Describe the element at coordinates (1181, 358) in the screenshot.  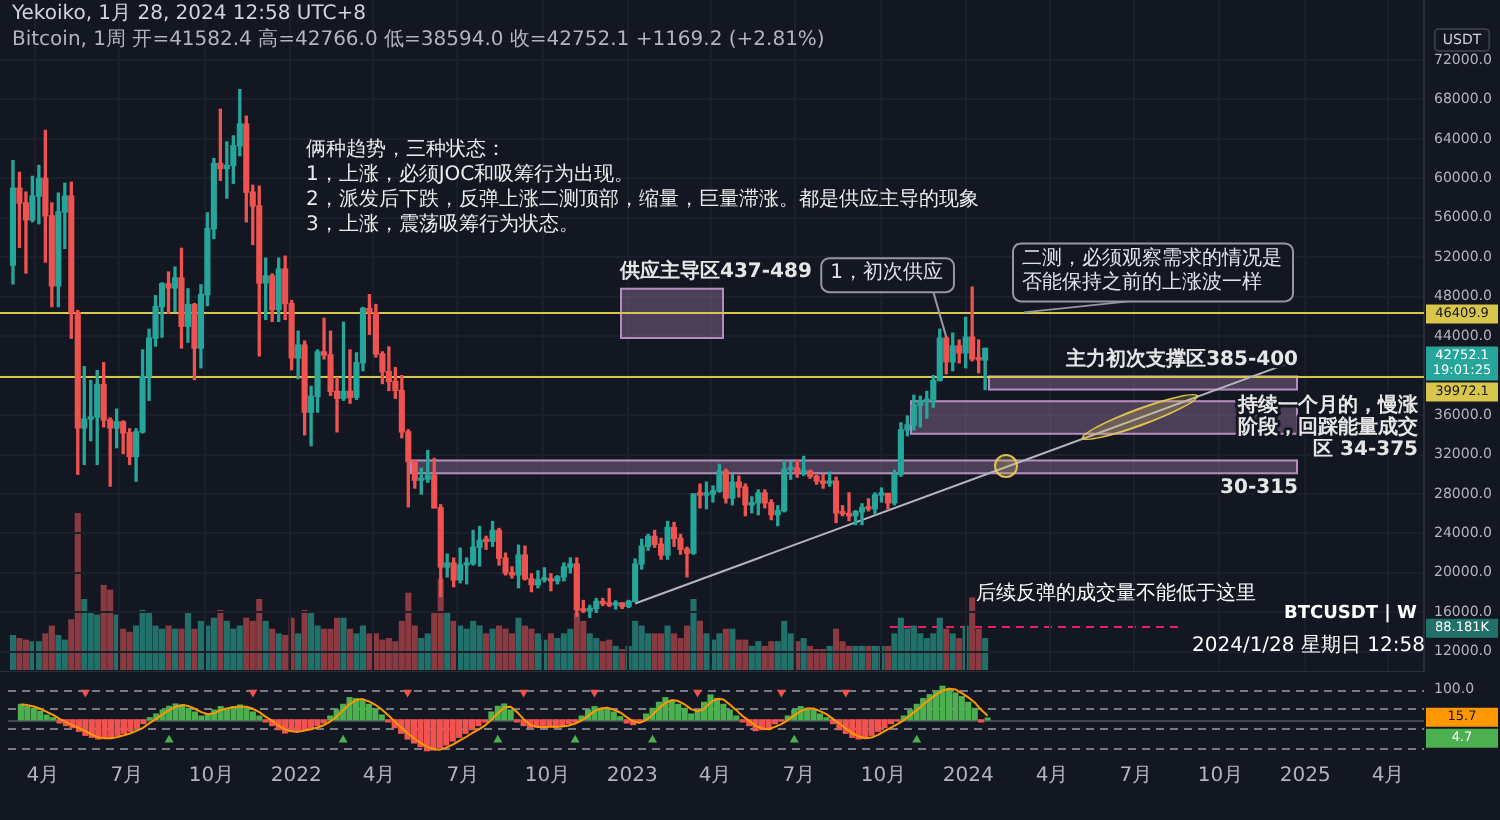
I see `band-label: 主力初次支撑区385-400` at that location.